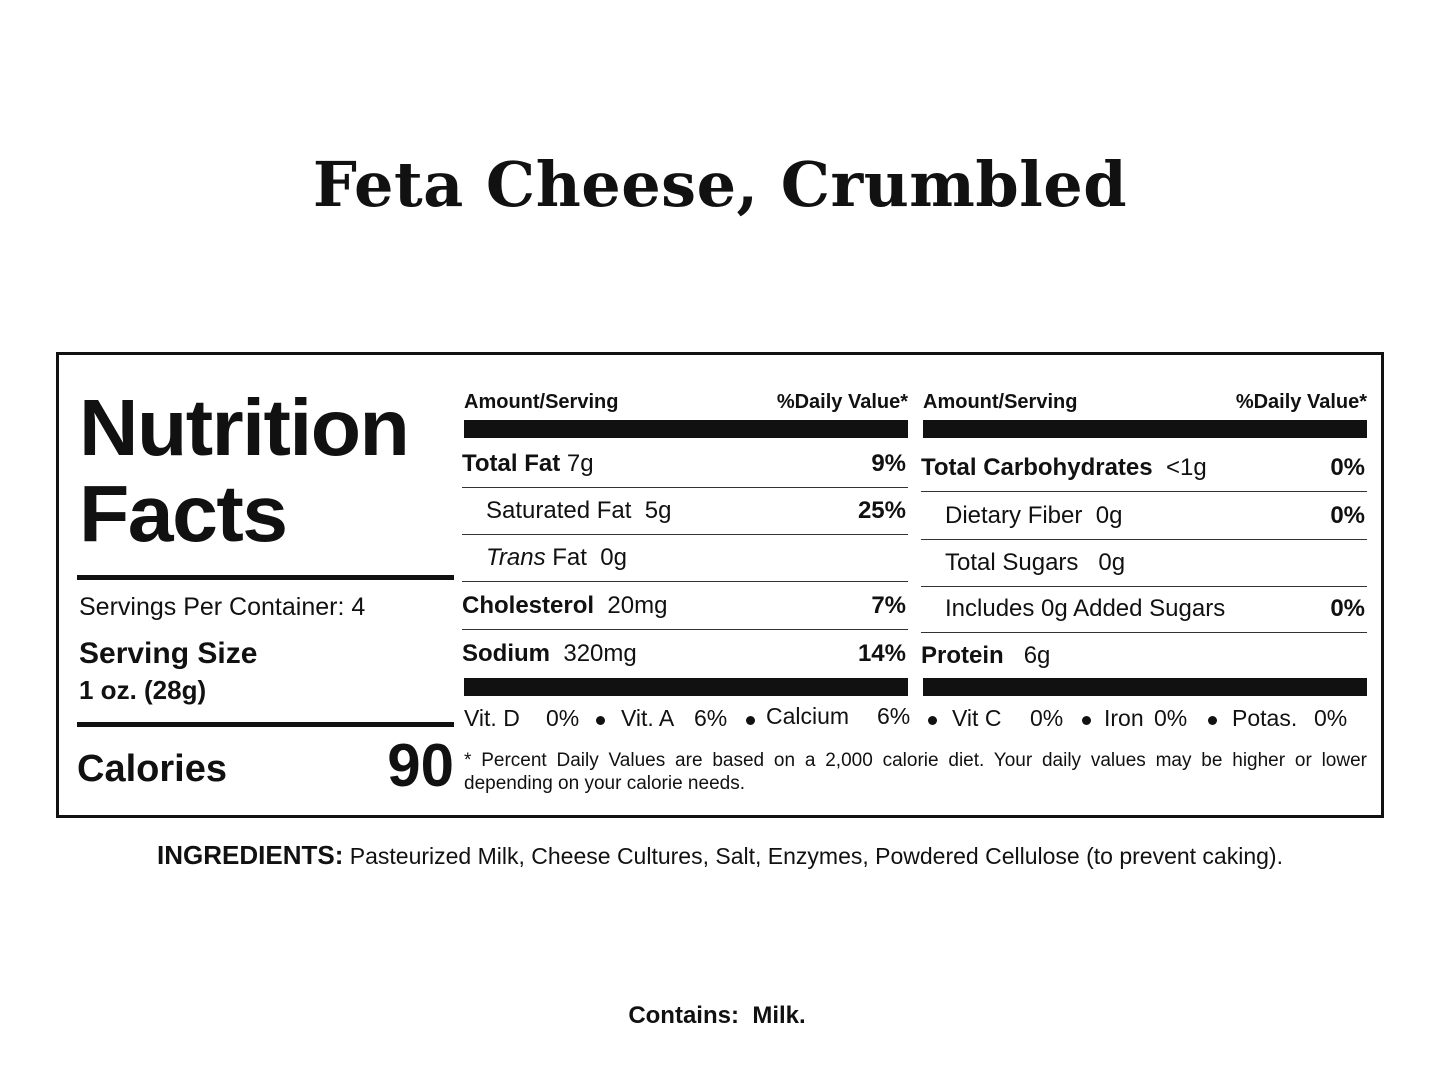  I want to click on nutrition-facts-heading: Nutrition Facts, so click(244, 470).